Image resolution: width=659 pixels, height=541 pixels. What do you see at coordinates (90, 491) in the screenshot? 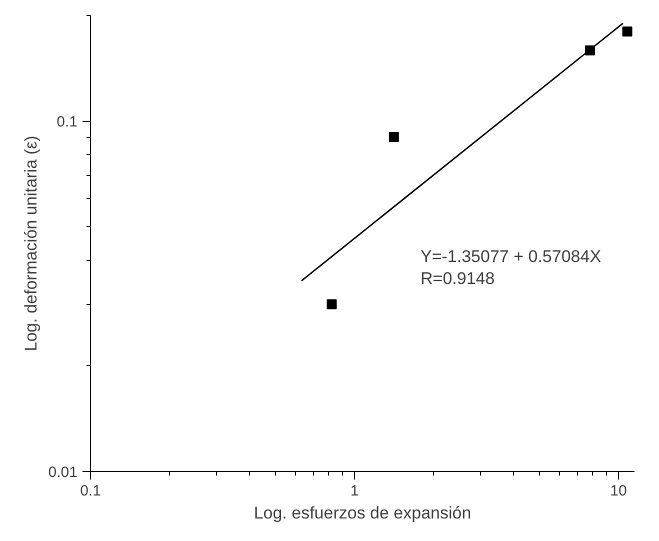
I see `x-tick-label: 0.1` at bounding box center [90, 491].